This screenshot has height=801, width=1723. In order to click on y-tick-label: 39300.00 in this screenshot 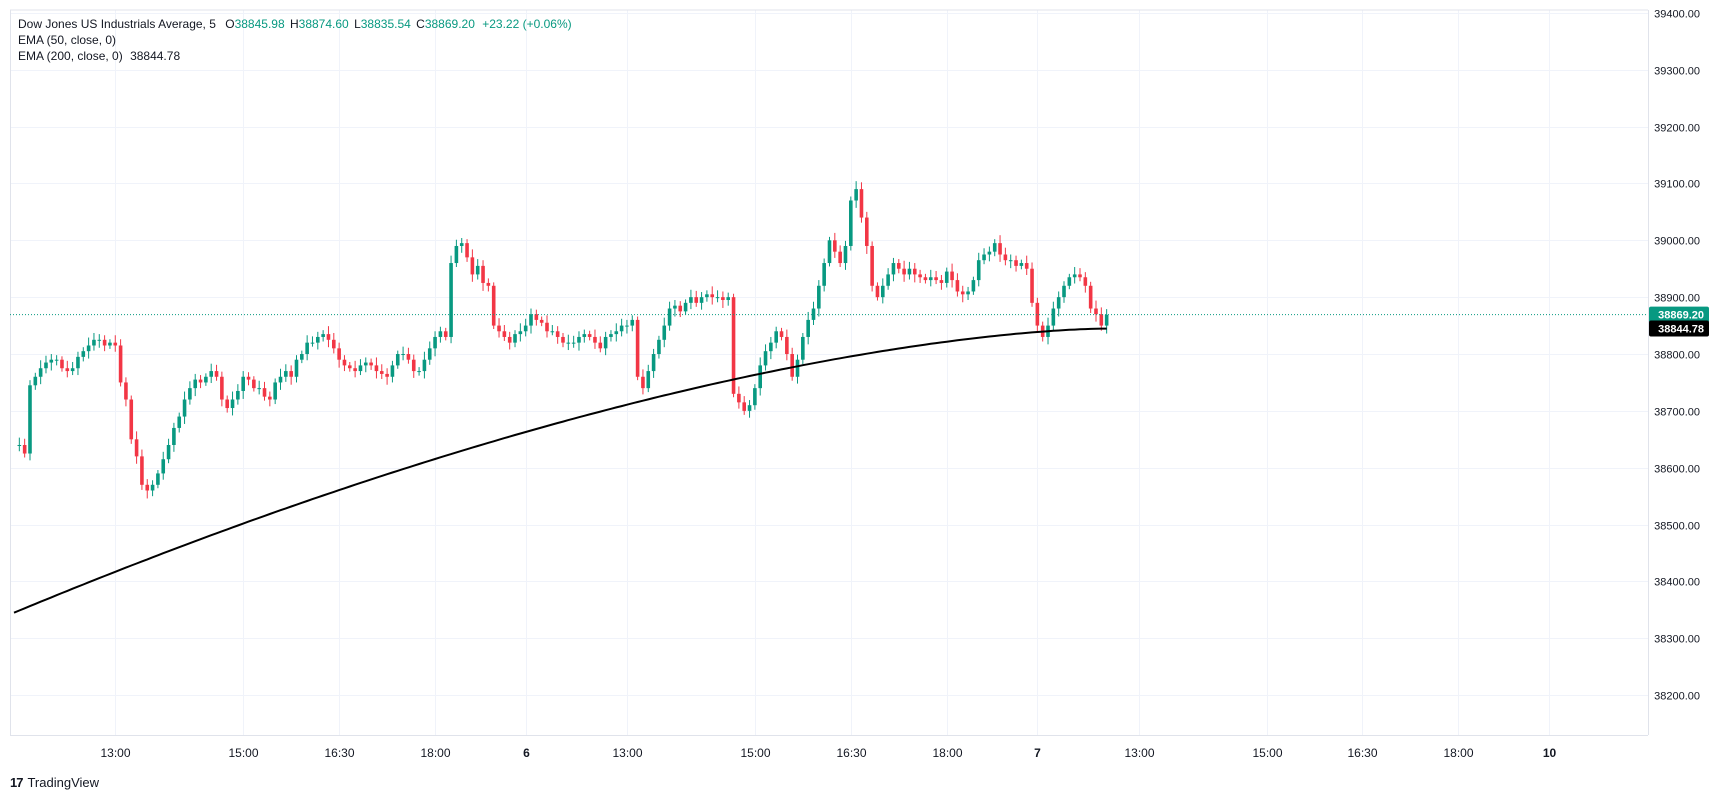, I will do `click(1677, 72)`.